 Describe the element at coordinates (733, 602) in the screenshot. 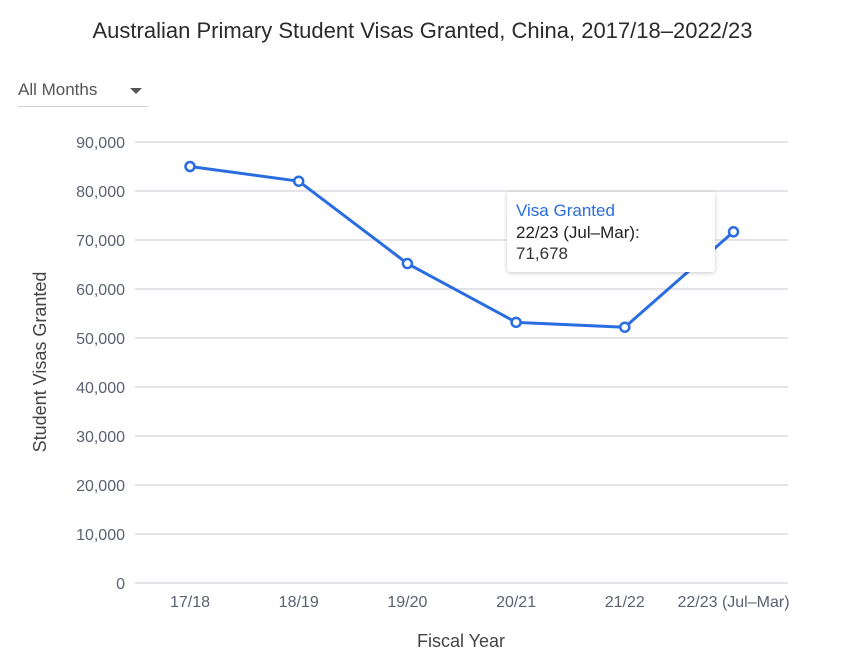

I see `x-tick-label: 22/23 (Jul–Mar)` at that location.